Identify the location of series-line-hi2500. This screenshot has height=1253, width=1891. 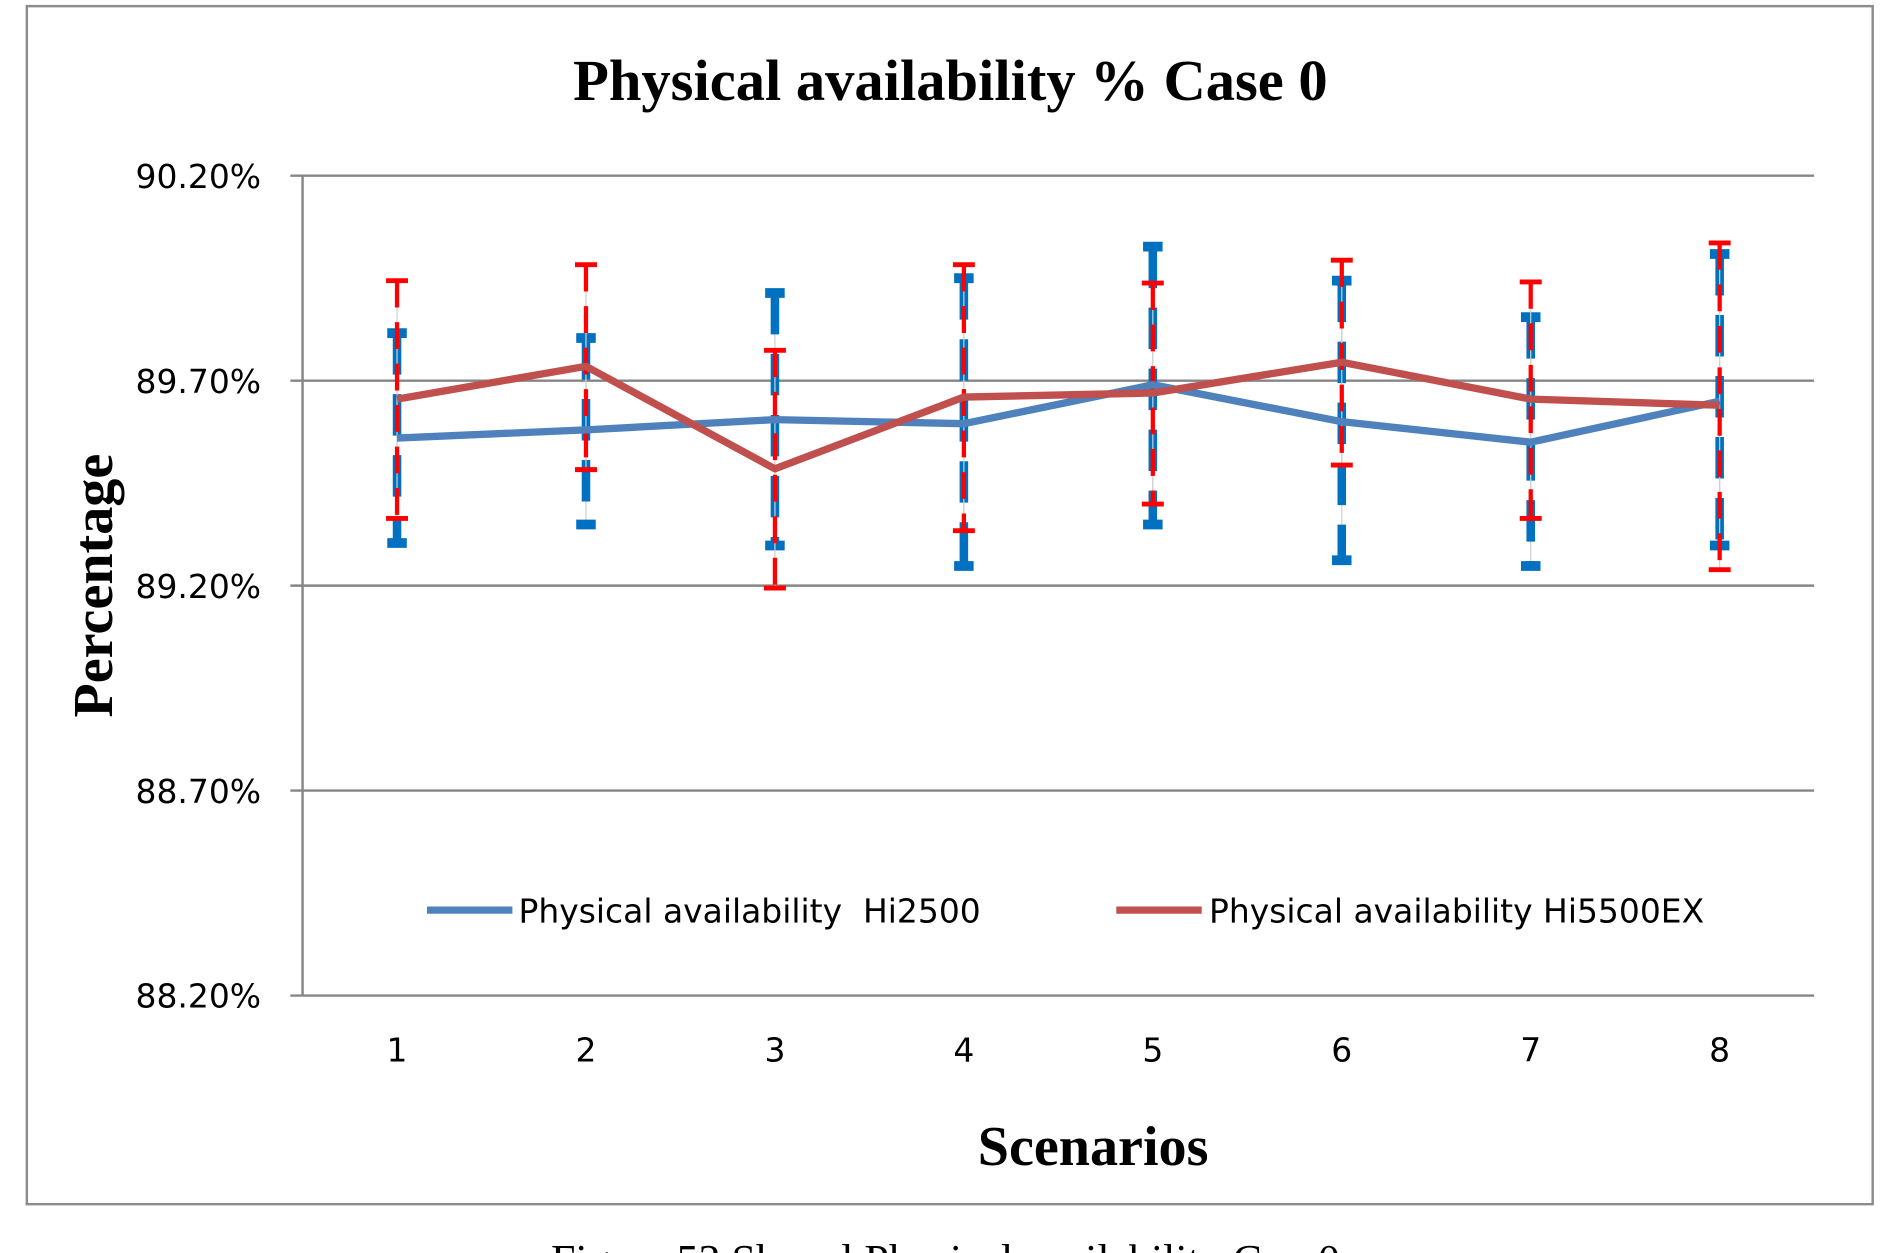
(1058, 413).